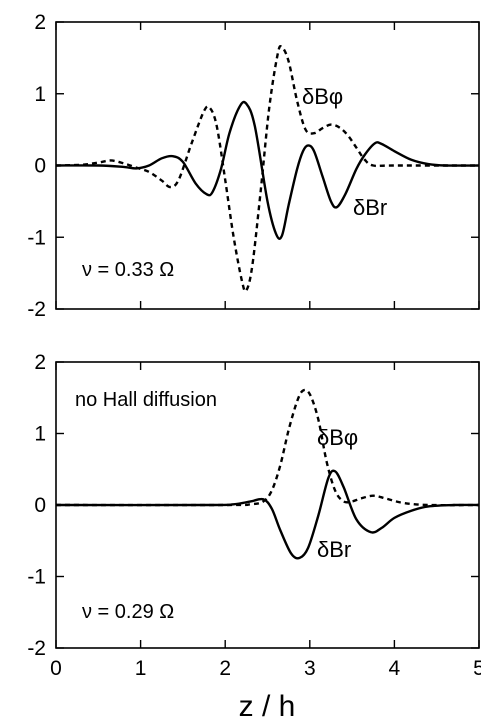  Describe the element at coordinates (146, 400) in the screenshot. I see `annotation-no-hall: no Hall diffusion` at that location.